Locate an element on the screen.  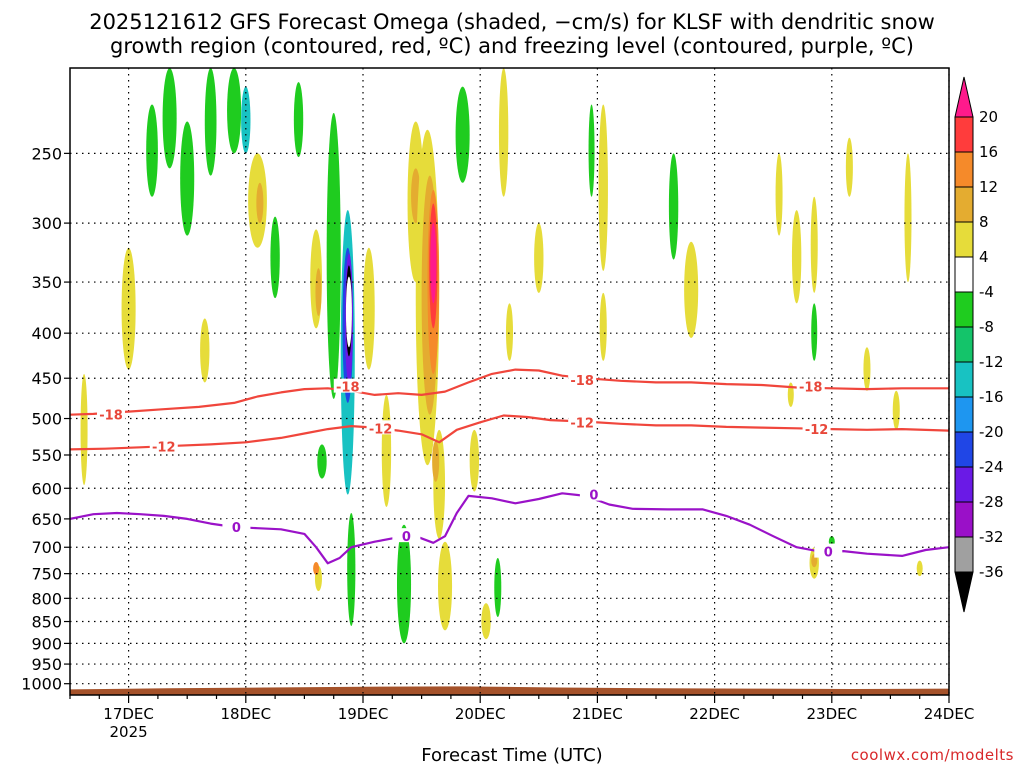
y-tick-label: 350 is located at coordinates (46, 282).